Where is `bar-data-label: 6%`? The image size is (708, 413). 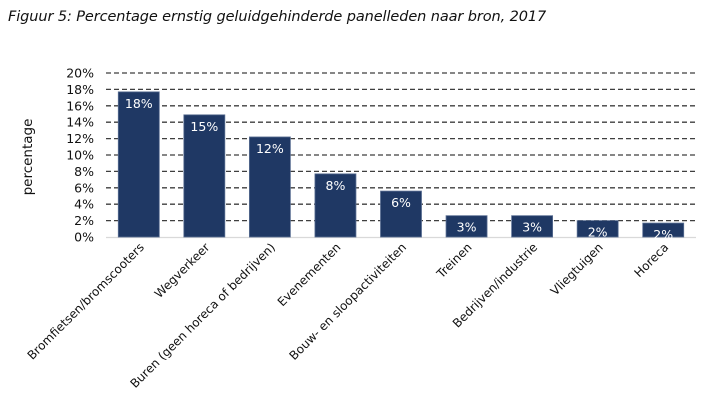
bar-data-label: 6% is located at coordinates (401, 202).